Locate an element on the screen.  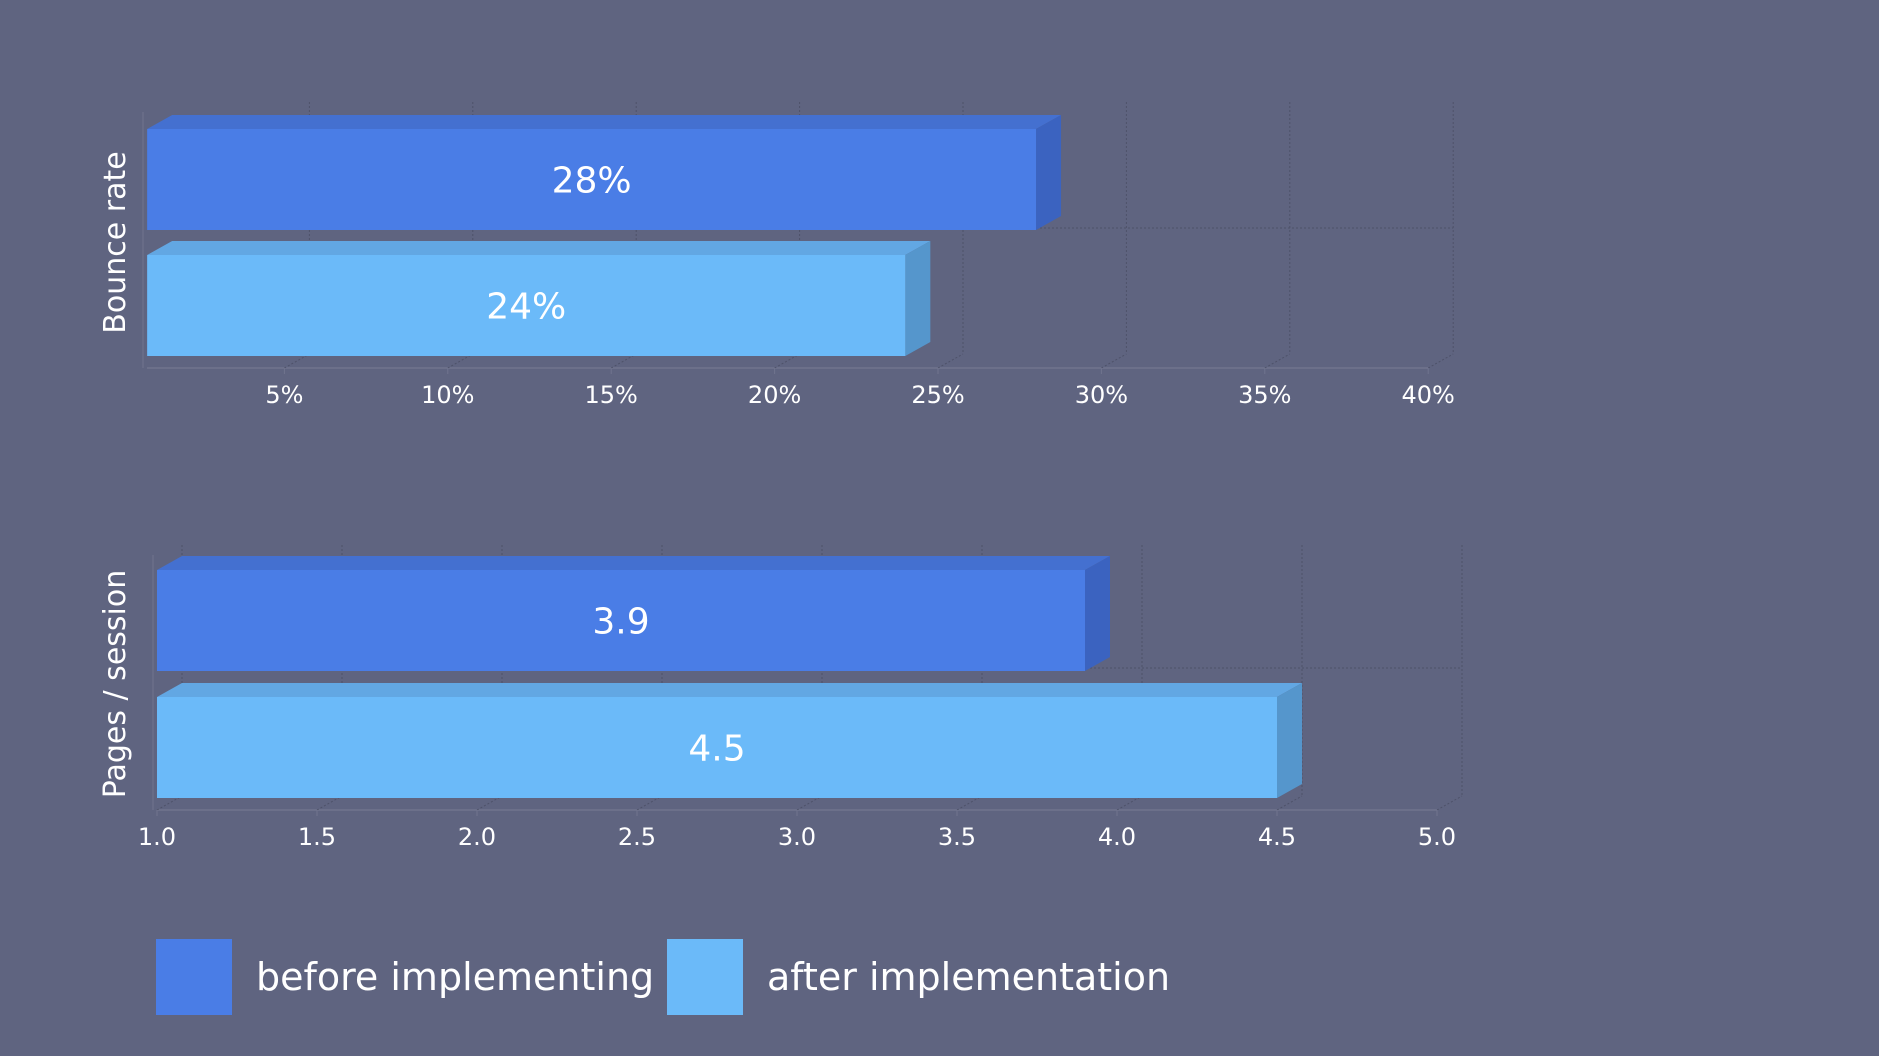
y-axis-title: Pages / session is located at coordinates (115, 684).